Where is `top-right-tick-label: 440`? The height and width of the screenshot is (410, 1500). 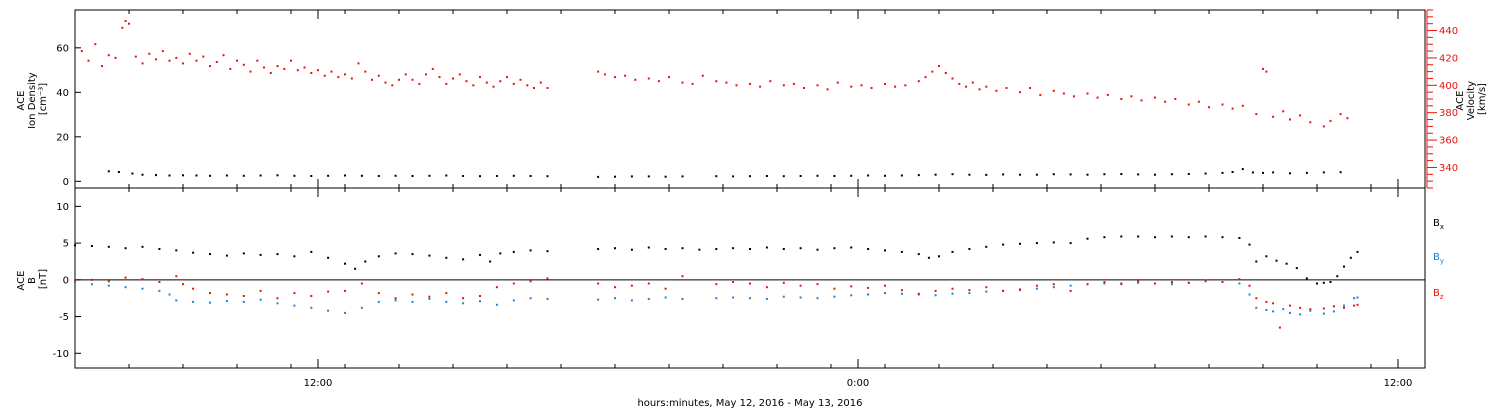
top-right-tick-label: 440 is located at coordinates (1448, 31).